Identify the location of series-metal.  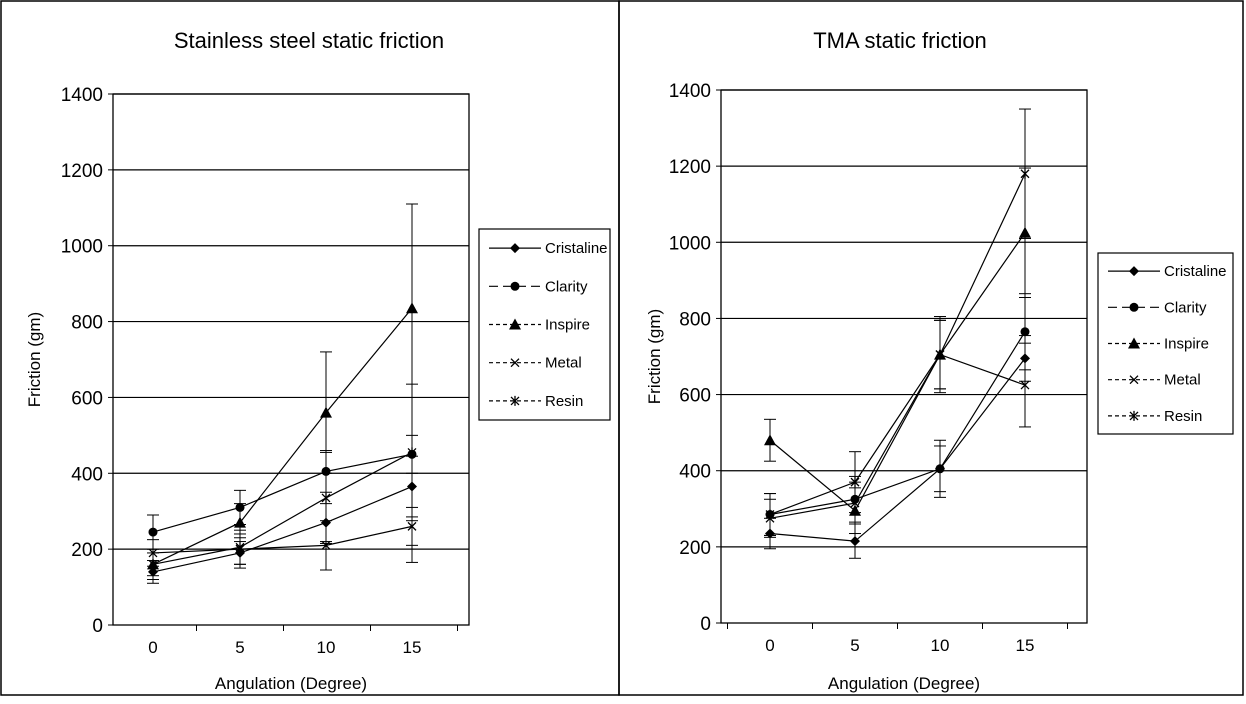
(282, 538).